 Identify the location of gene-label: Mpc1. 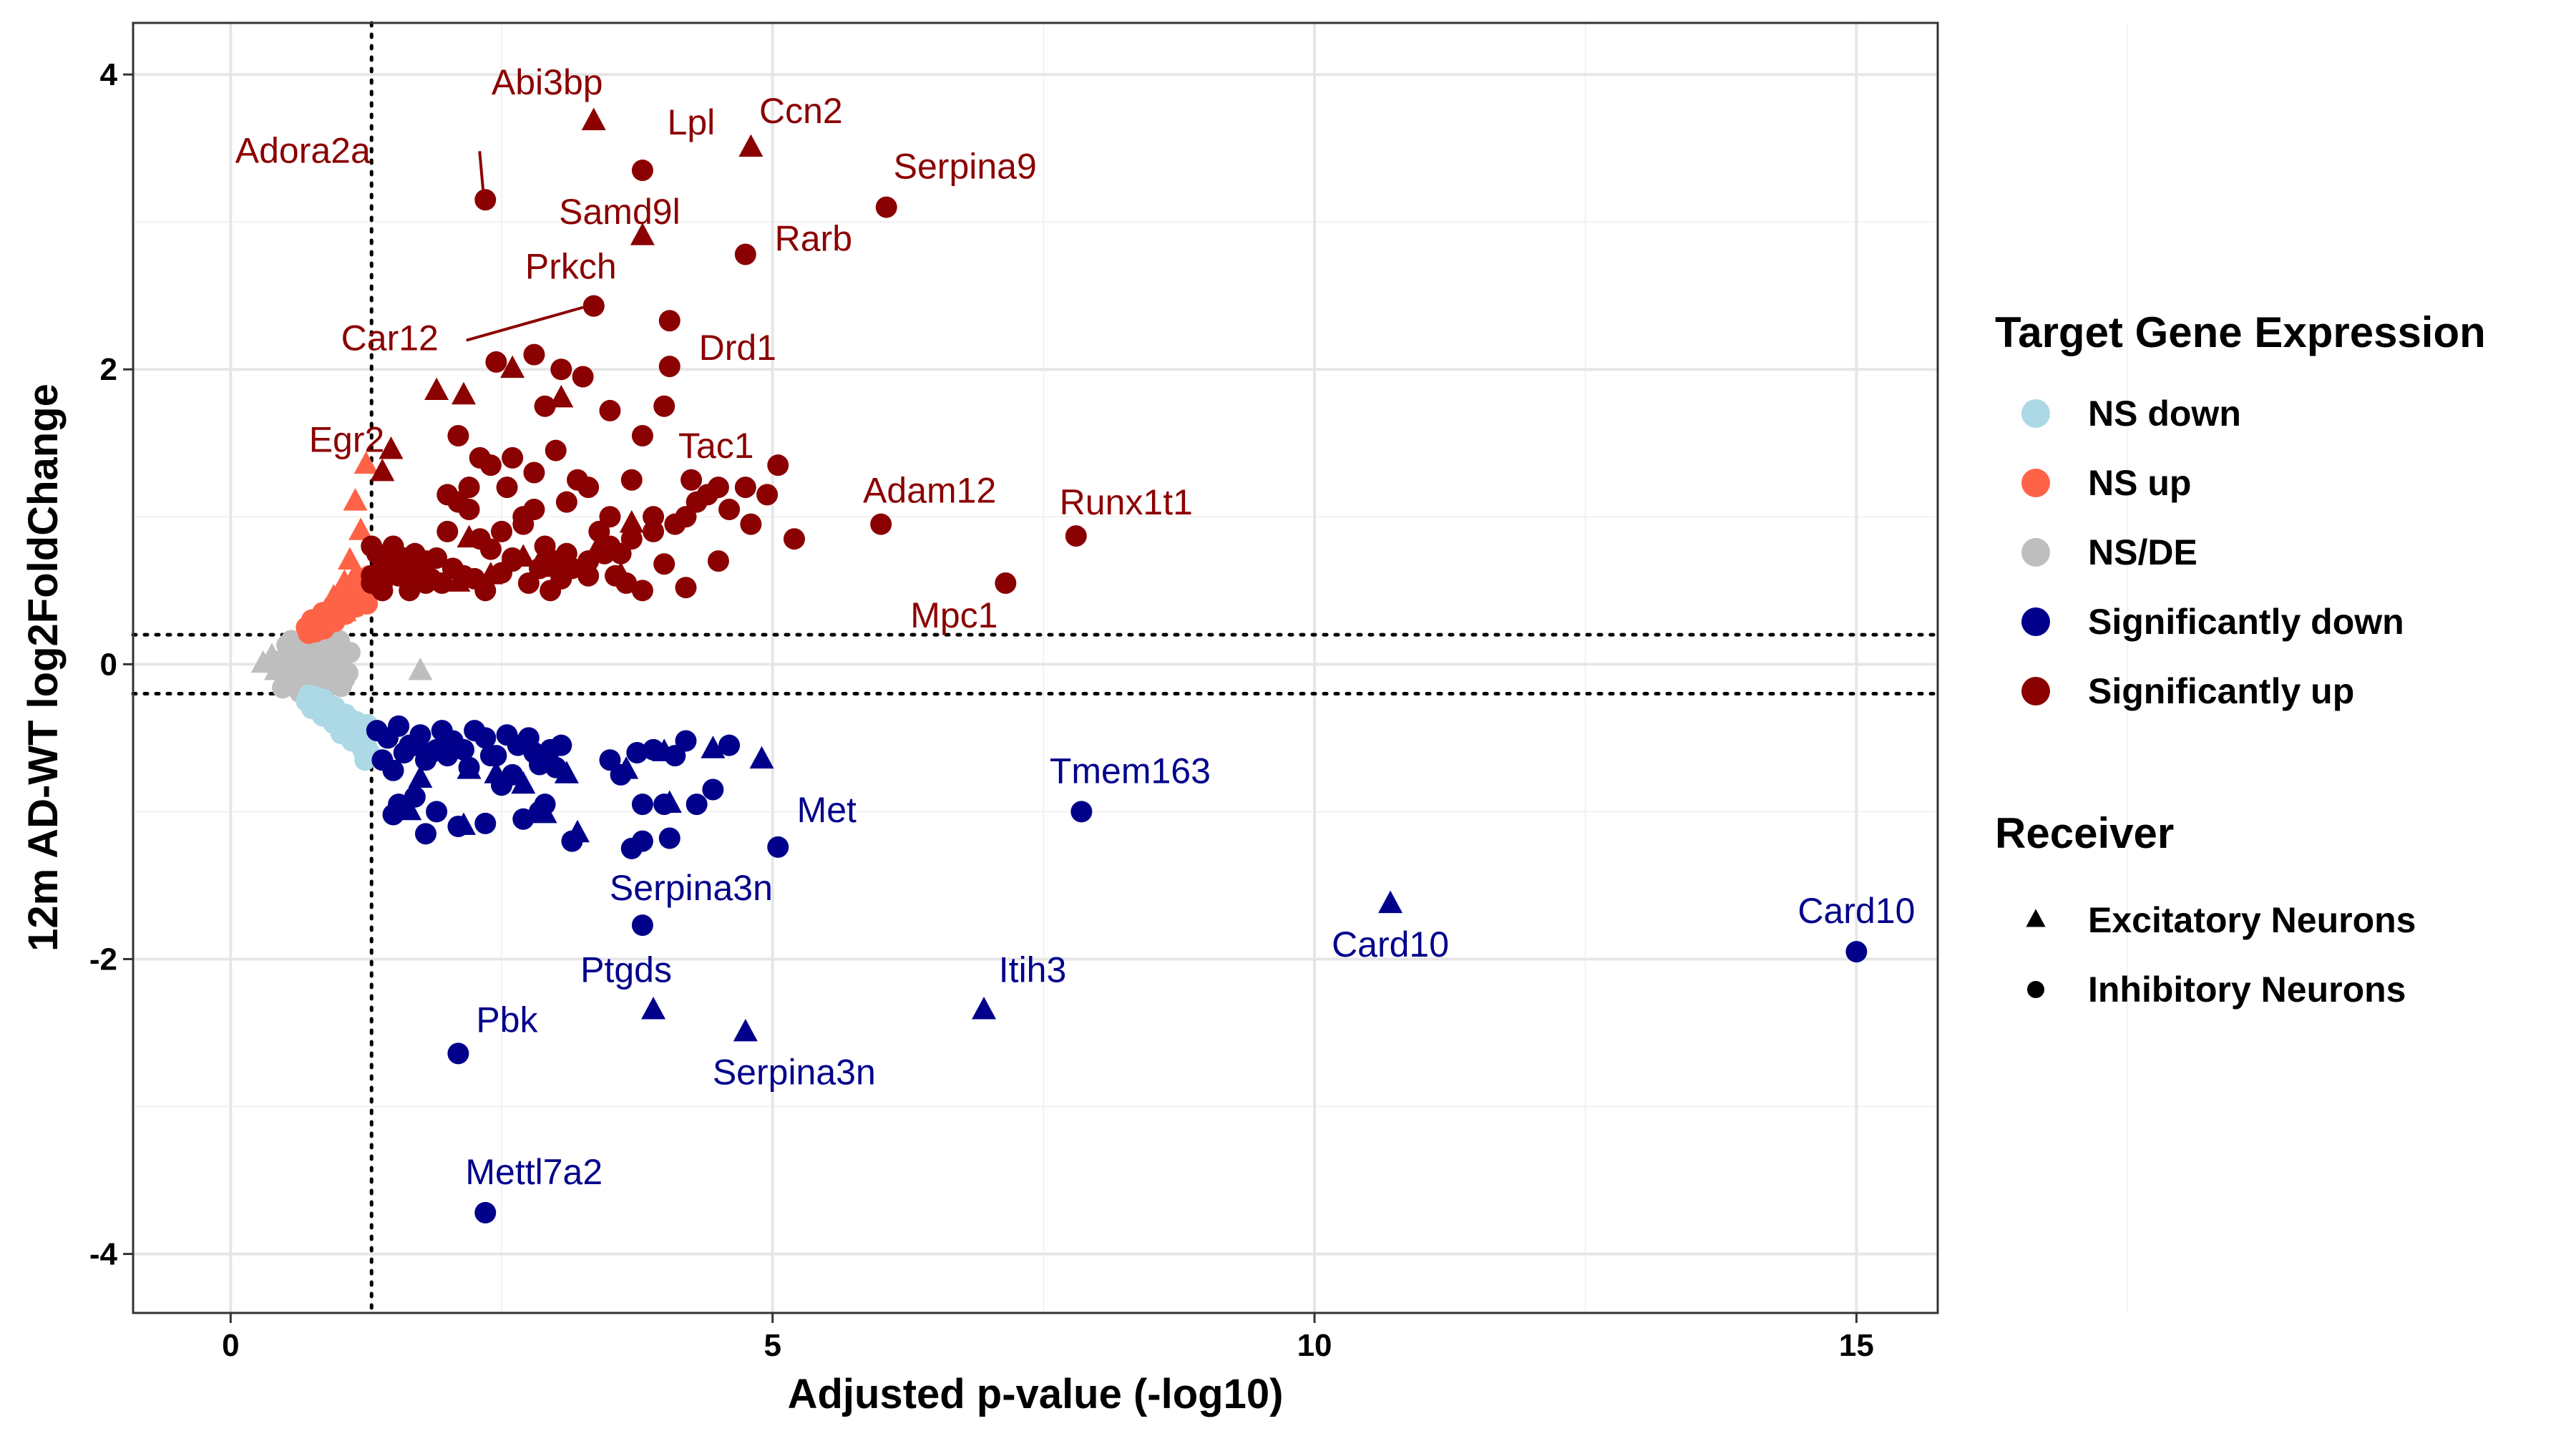
(953, 615).